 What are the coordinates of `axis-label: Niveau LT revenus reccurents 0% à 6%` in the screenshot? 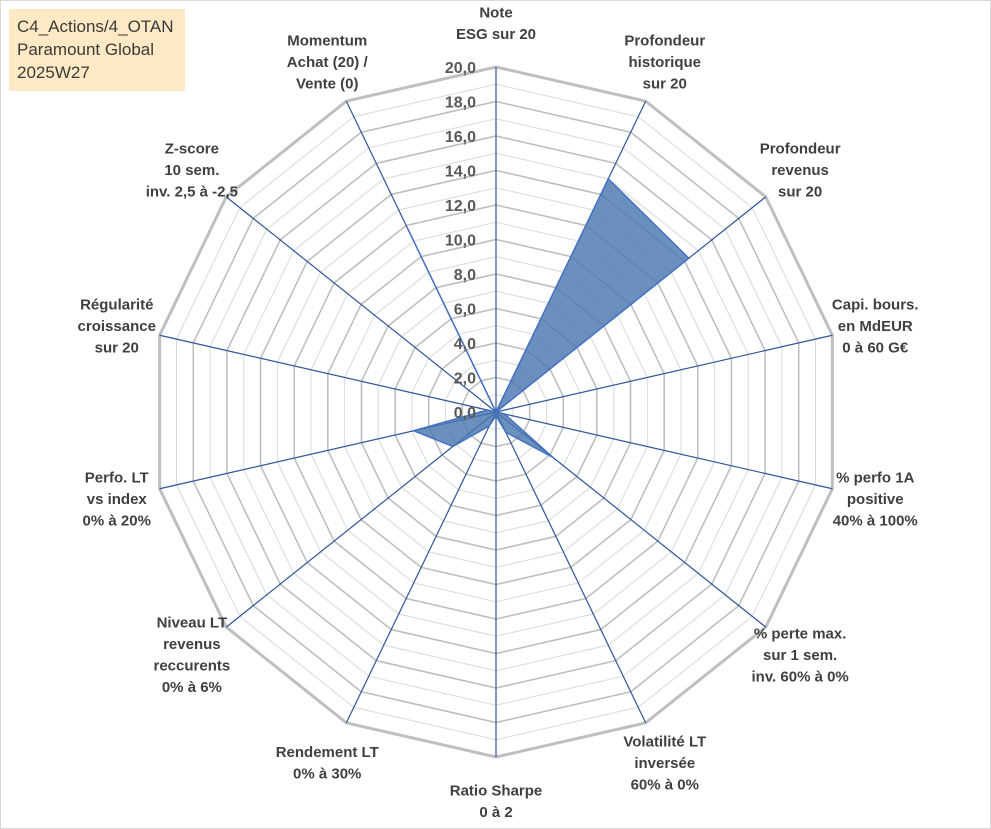 It's located at (192, 656).